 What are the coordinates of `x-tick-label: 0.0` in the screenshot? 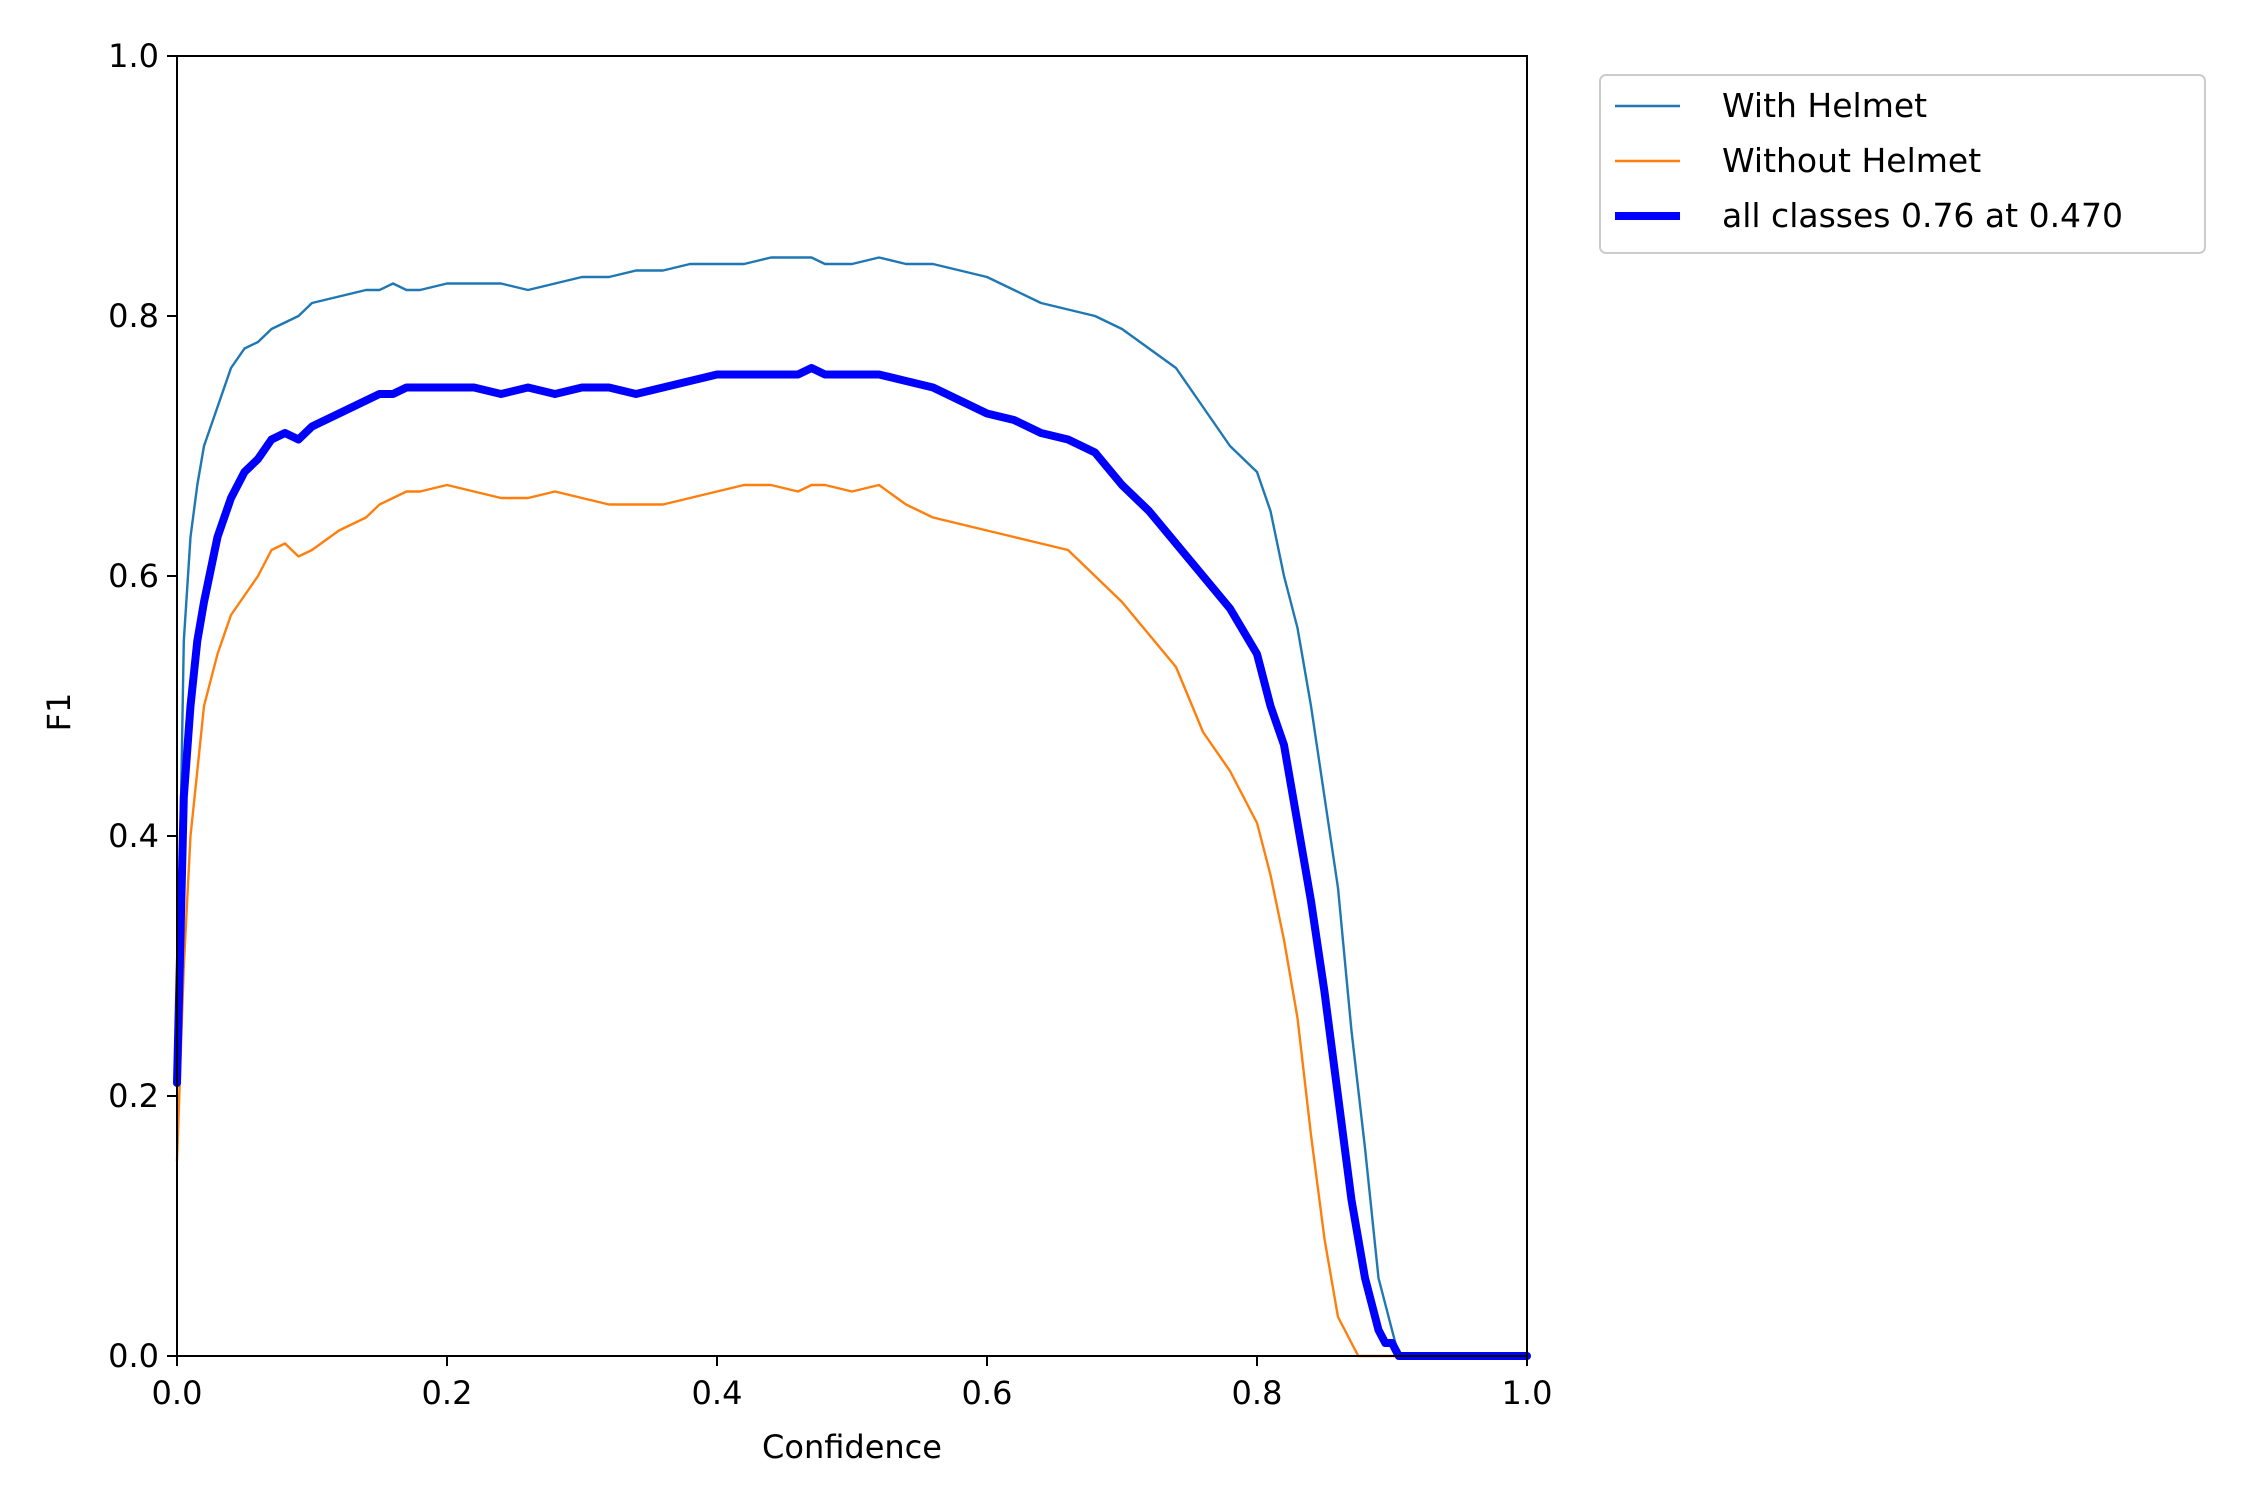 It's located at (177, 1393).